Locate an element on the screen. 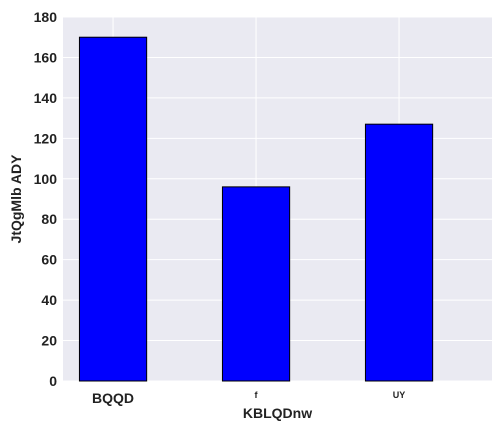 This screenshot has height=432, width=504. y-tick-label: 60 is located at coordinates (49, 260).